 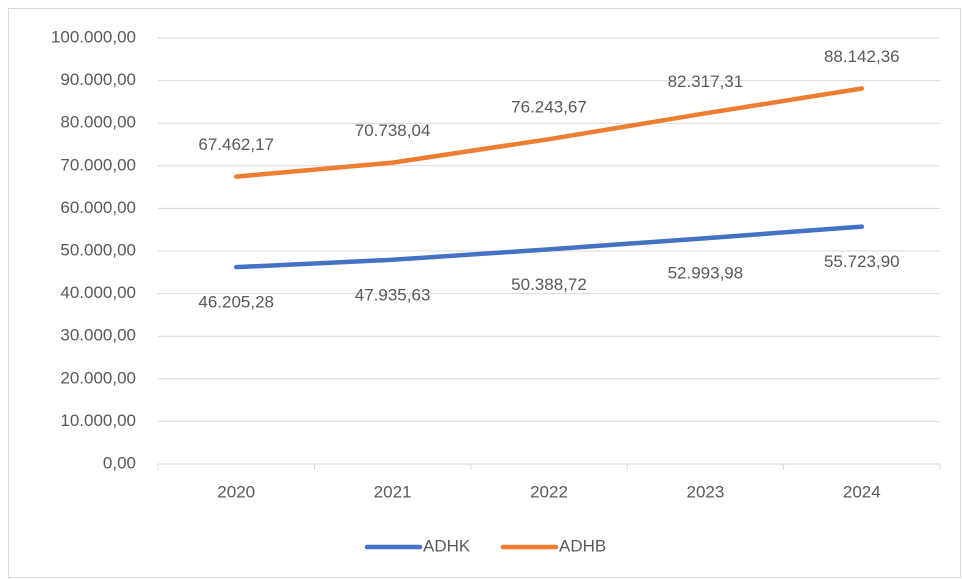 What do you see at coordinates (705, 491) in the screenshot?
I see `x-tick-label: 2023` at bounding box center [705, 491].